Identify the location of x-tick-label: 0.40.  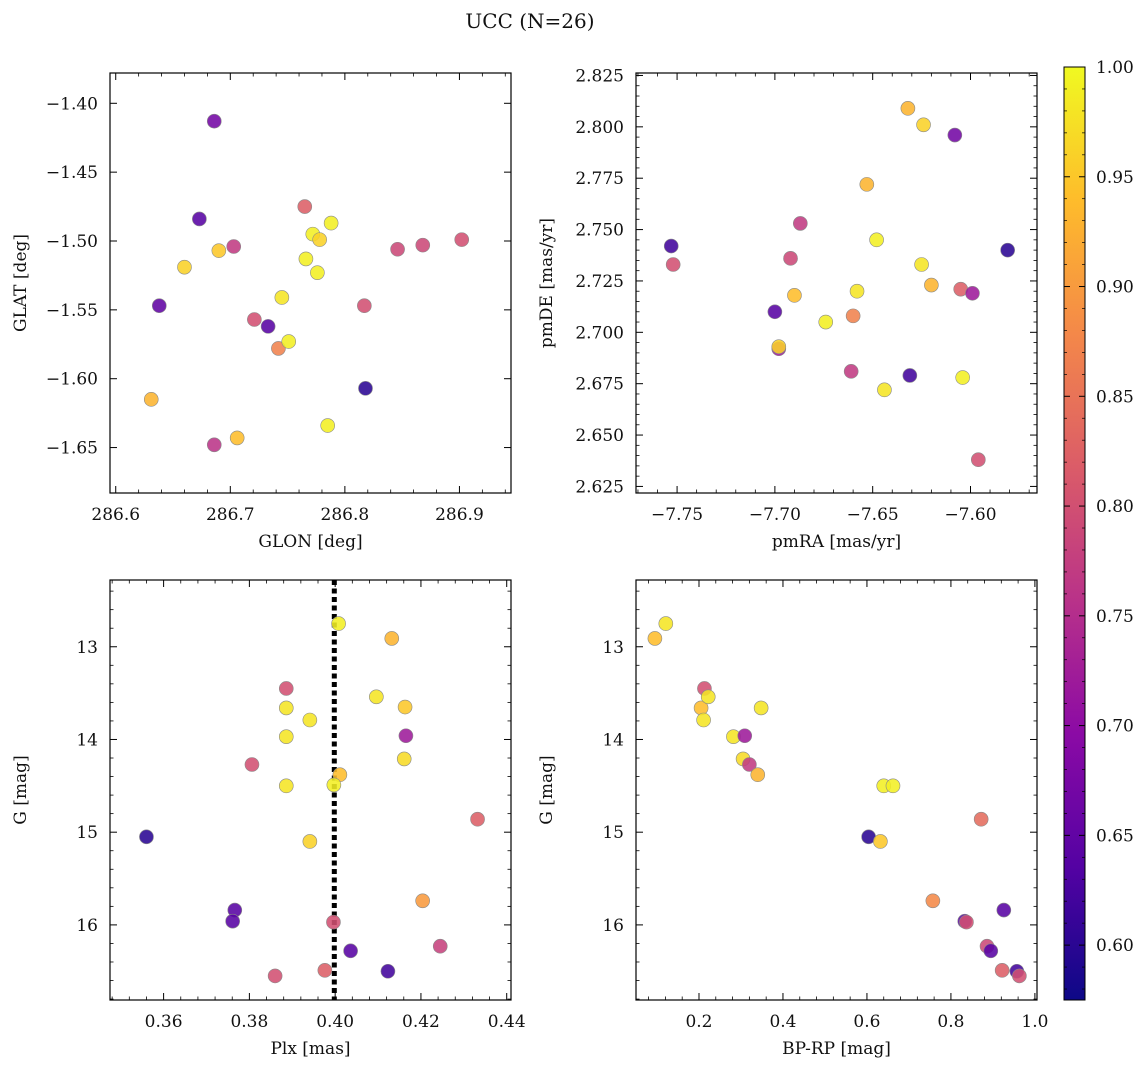
(335, 1022).